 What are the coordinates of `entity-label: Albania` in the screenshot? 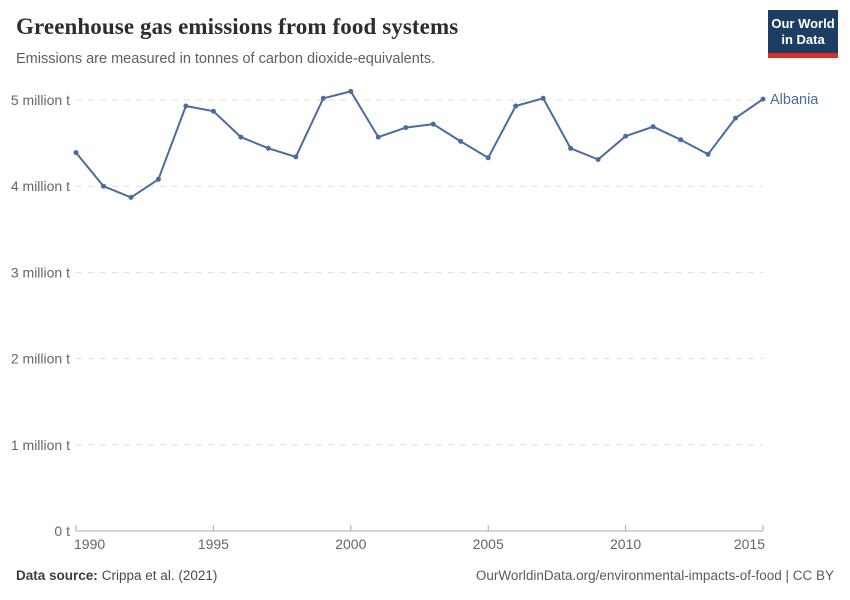 It's located at (794, 100).